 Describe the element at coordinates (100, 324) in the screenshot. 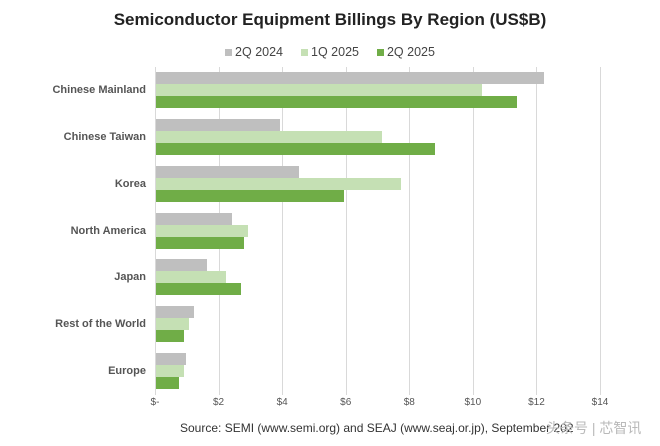

I see `category-label: Rest of the World` at that location.